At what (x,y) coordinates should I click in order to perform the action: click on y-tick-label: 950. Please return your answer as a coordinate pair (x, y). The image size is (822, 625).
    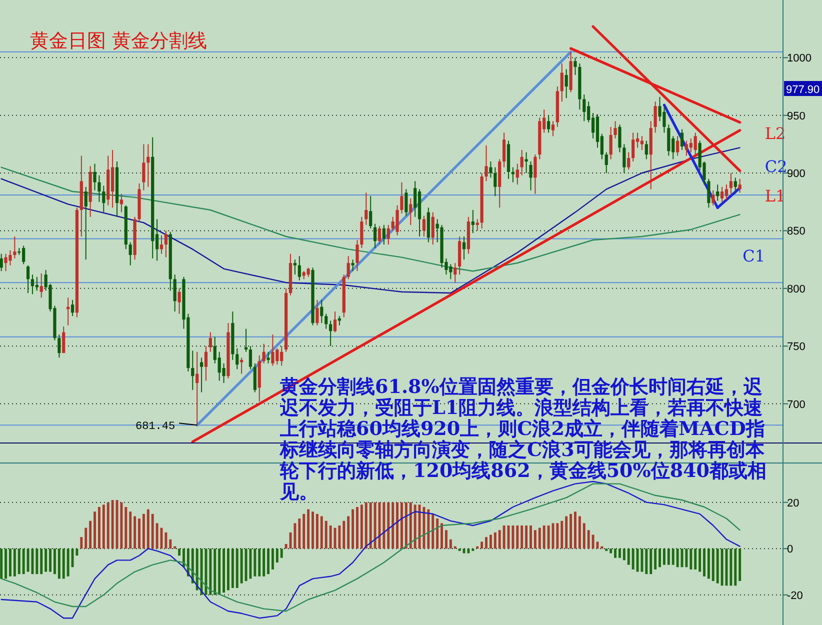
    Looking at the image, I should click on (796, 116).